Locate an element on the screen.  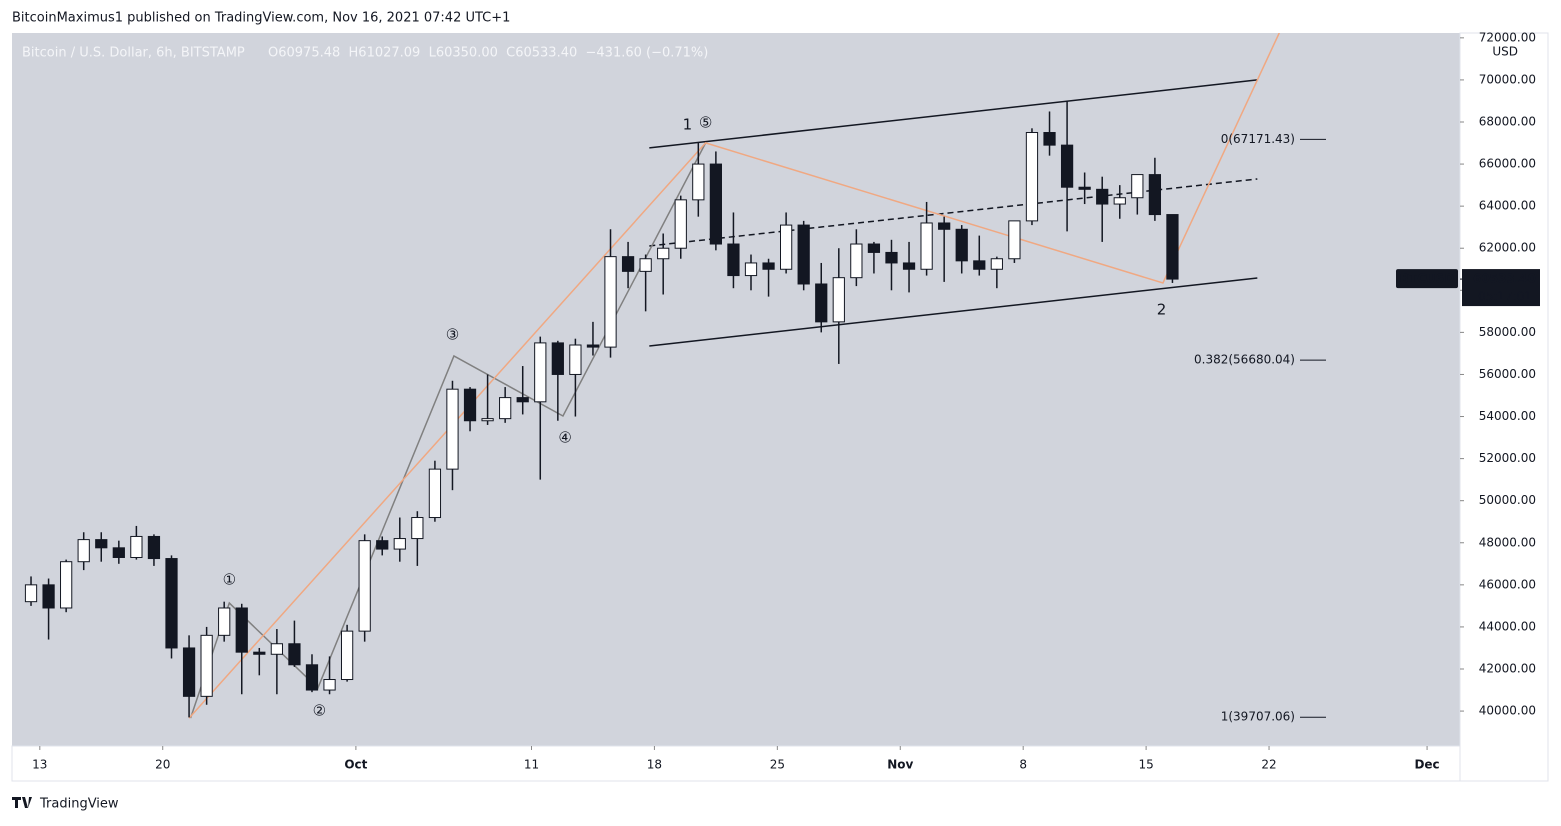
wave-label: ④ is located at coordinates (564, 437).